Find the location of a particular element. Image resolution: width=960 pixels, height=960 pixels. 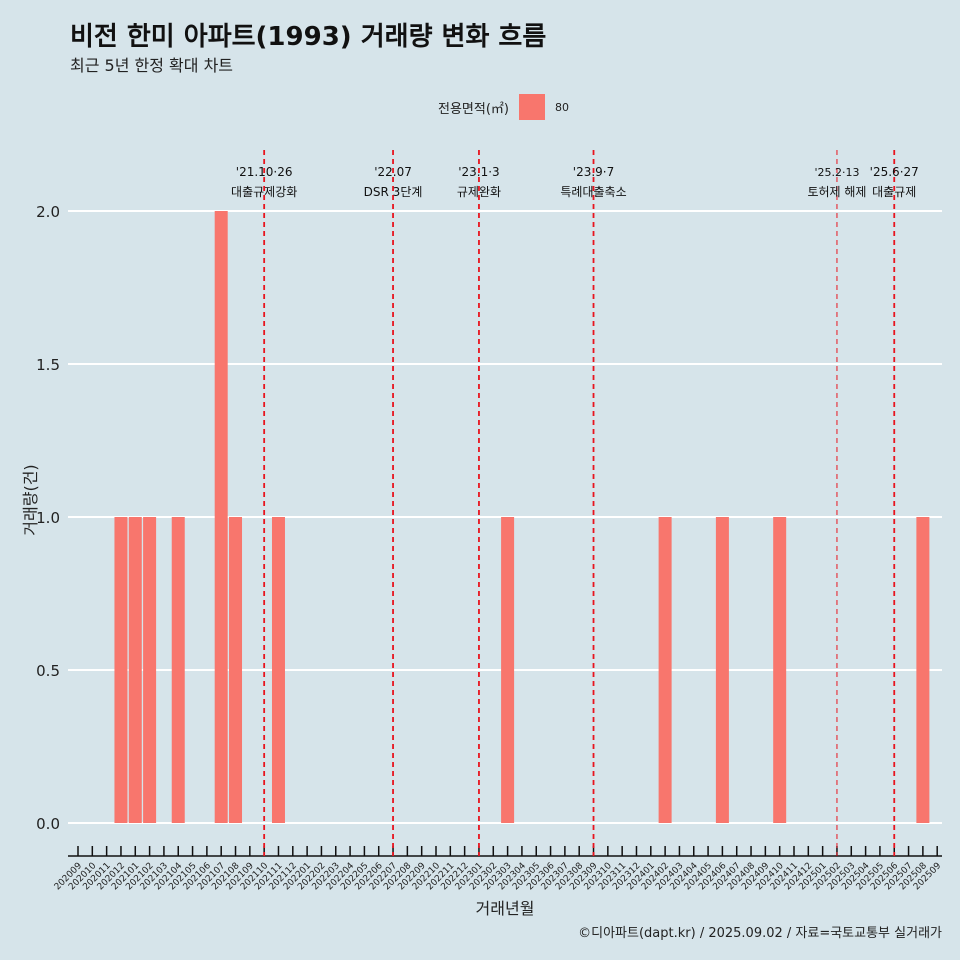

event-label: 대출규제강화 is located at coordinates (264, 192).